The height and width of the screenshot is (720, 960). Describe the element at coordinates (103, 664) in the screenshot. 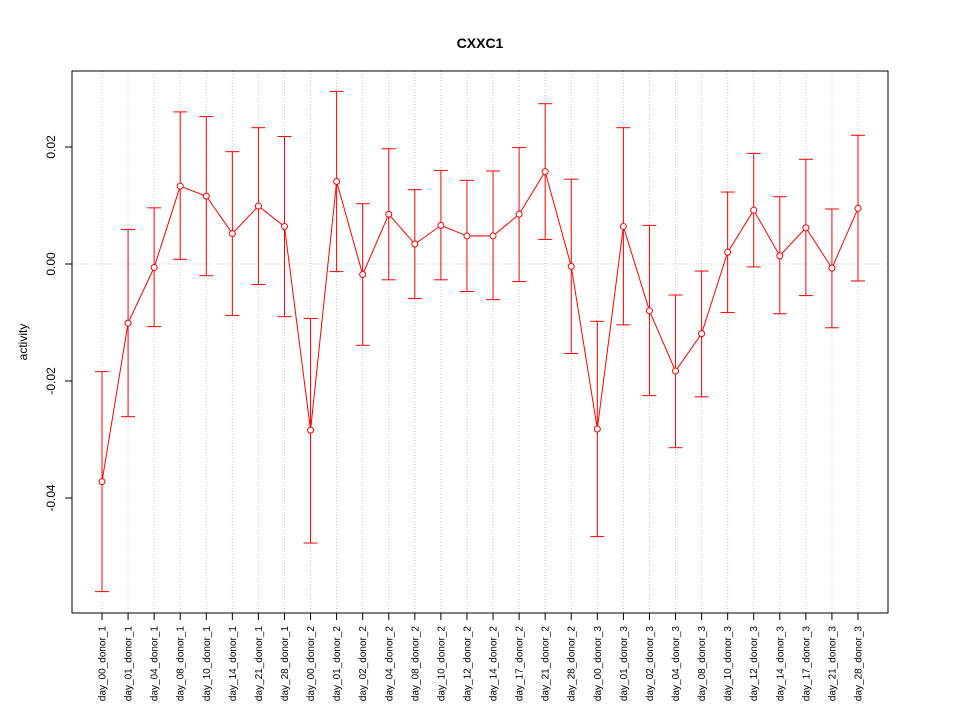

I see `x-tick-label: day_00_donor_1` at that location.